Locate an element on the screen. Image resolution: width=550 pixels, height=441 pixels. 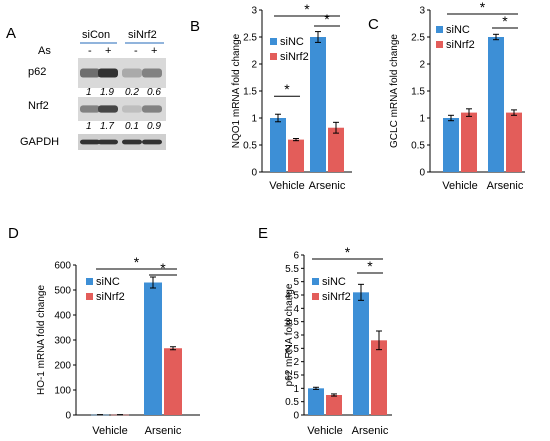
legend-swatch-e-sinrf2 is located at coordinates (315, 296).